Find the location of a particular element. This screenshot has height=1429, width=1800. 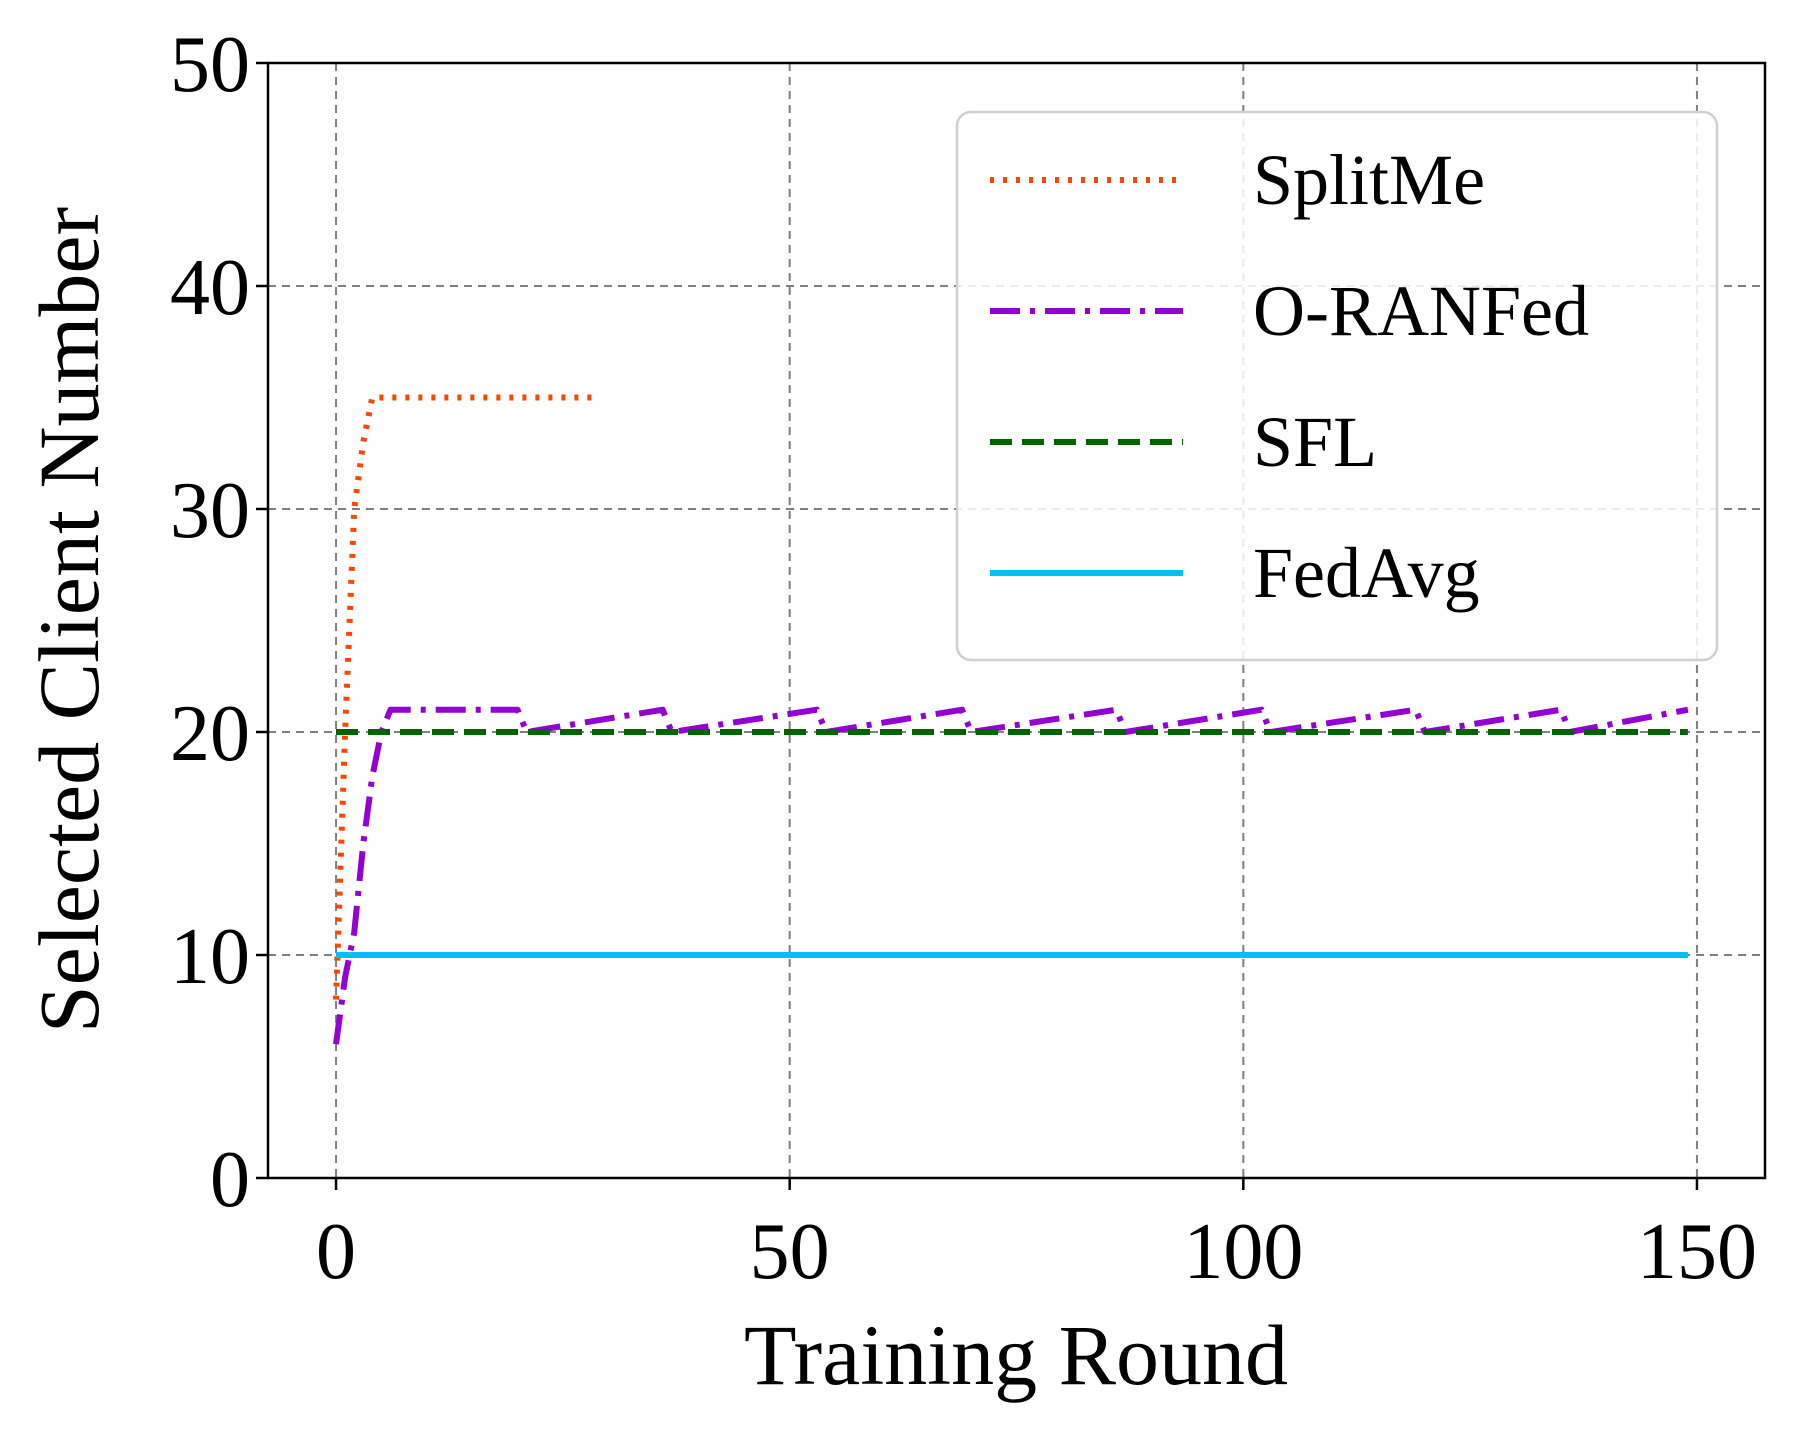

x-tick-label: 0 is located at coordinates (336, 1252).